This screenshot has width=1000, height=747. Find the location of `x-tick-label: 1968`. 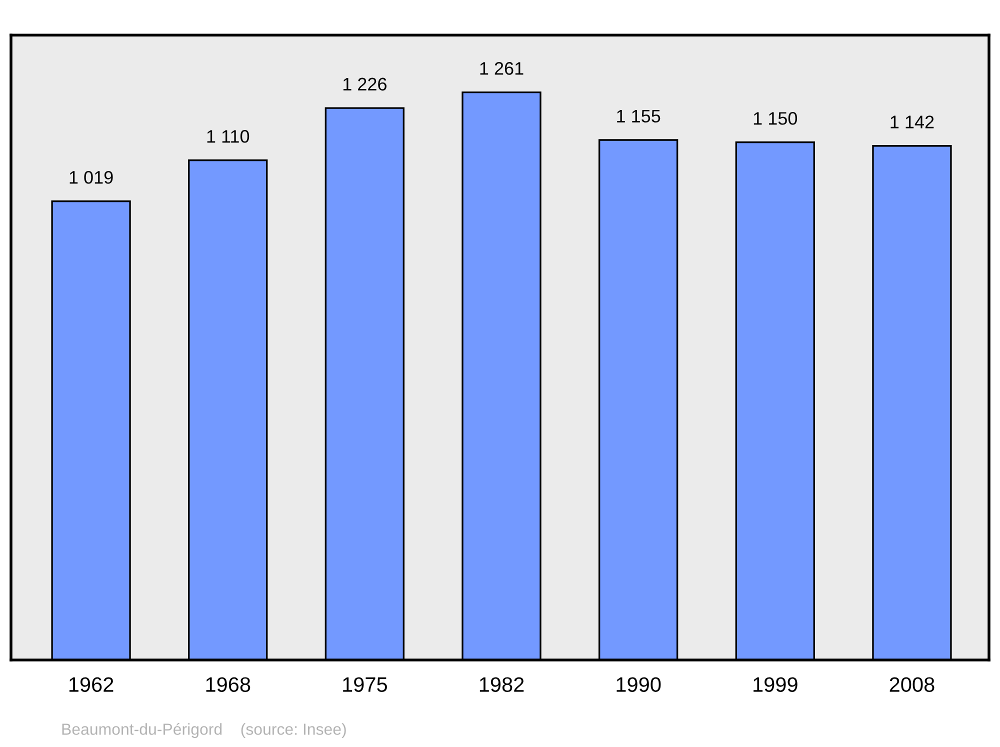

x-tick-label: 1968 is located at coordinates (228, 684).